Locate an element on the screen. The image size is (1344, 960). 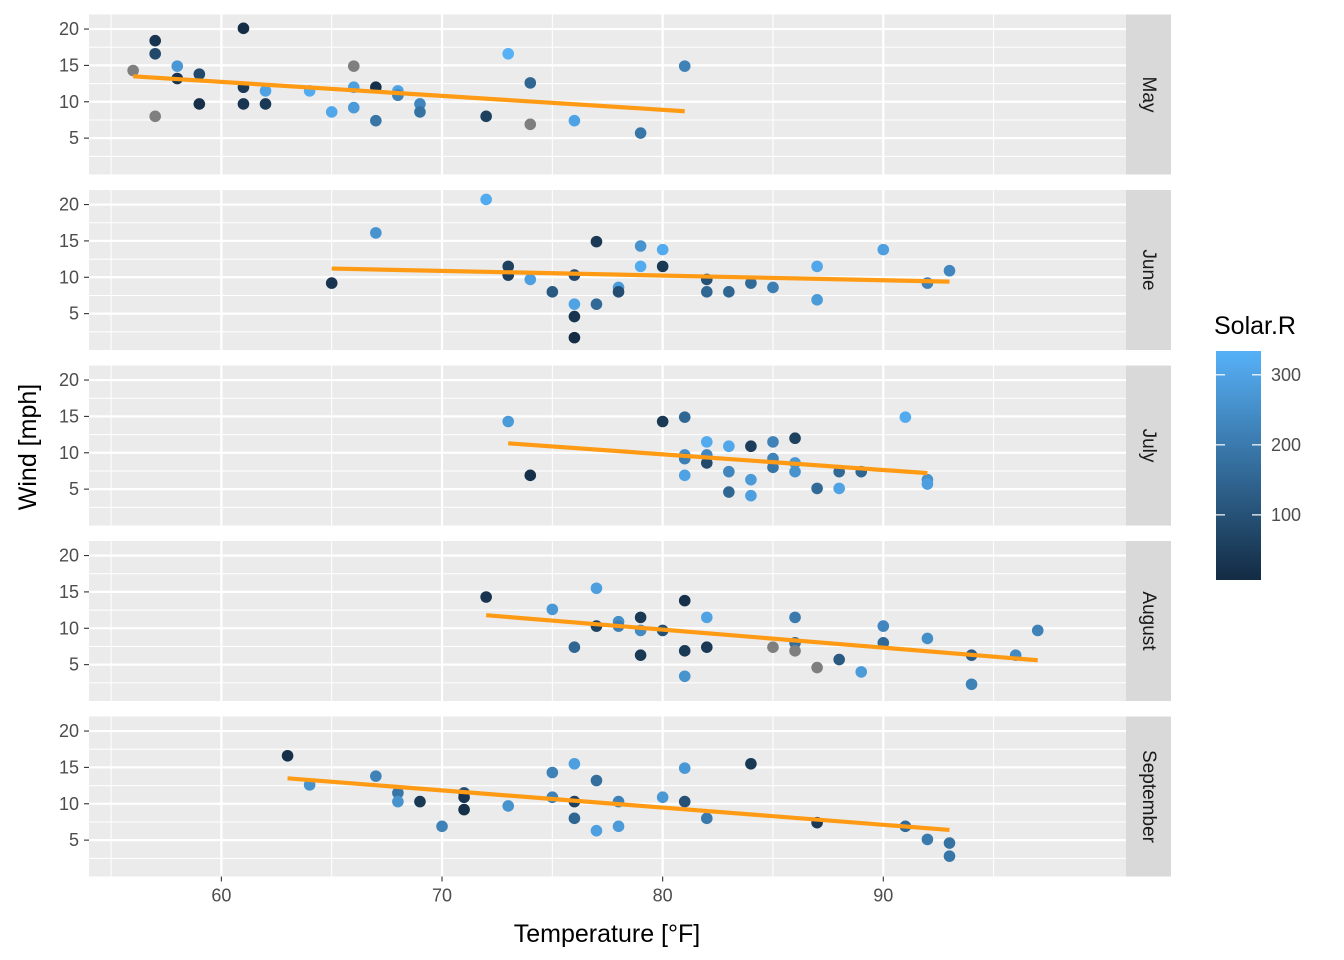
facet-panel-august: 5 10 15 20 August is located at coordinates (615, 621).